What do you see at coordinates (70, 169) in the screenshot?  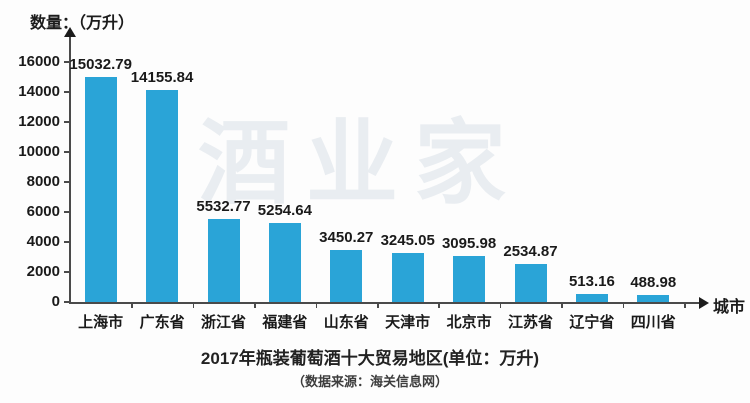 I see `y-axis-line` at bounding box center [70, 169].